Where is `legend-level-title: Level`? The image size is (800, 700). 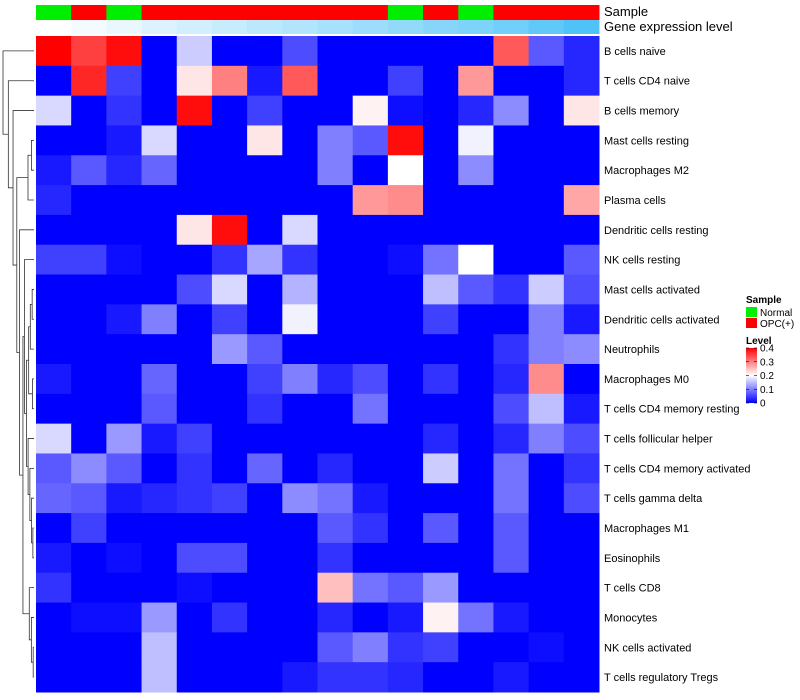 legend-level-title: Level is located at coordinates (759, 341).